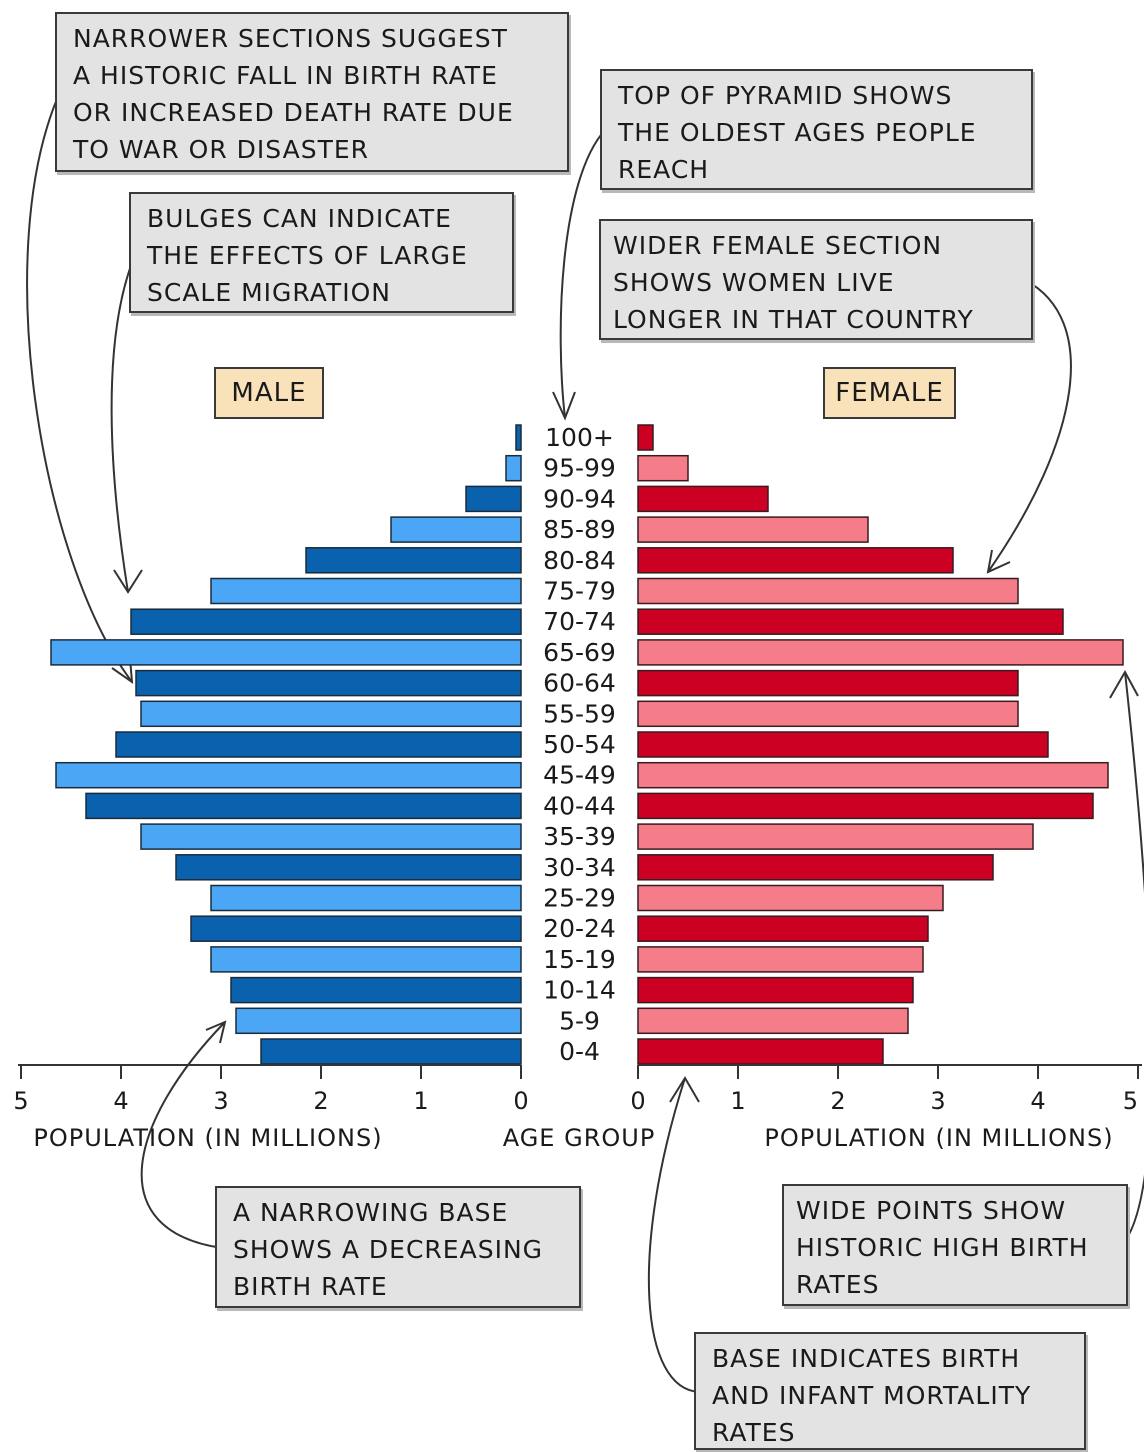  Describe the element at coordinates (837, 1101) in the screenshot. I see `x-tick-label-right: 2` at that location.